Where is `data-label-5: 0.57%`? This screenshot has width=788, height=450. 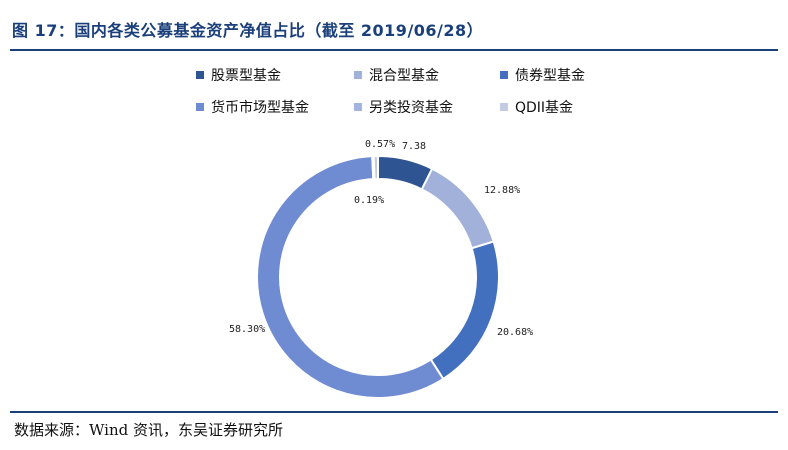 data-label-5: 0.57% is located at coordinates (380, 144).